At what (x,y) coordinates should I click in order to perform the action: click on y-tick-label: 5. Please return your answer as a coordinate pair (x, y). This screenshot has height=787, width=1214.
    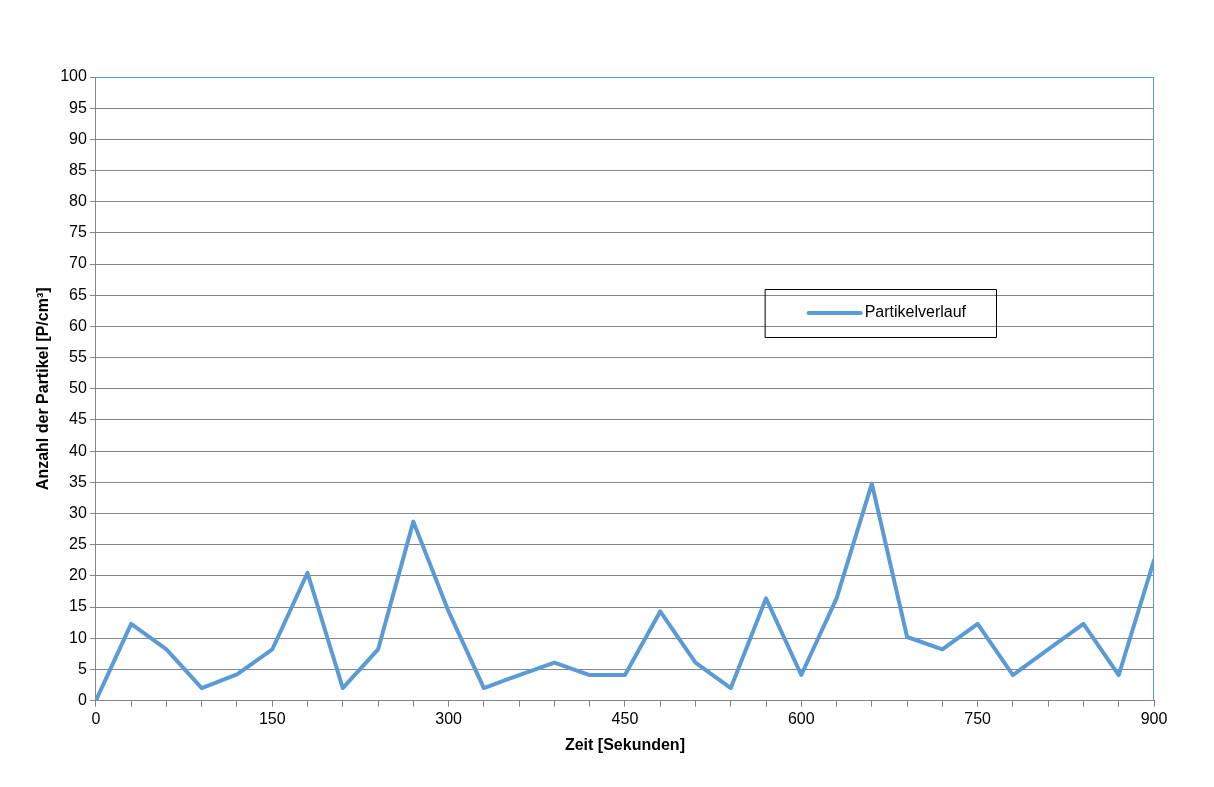
    Looking at the image, I should click on (82, 668).